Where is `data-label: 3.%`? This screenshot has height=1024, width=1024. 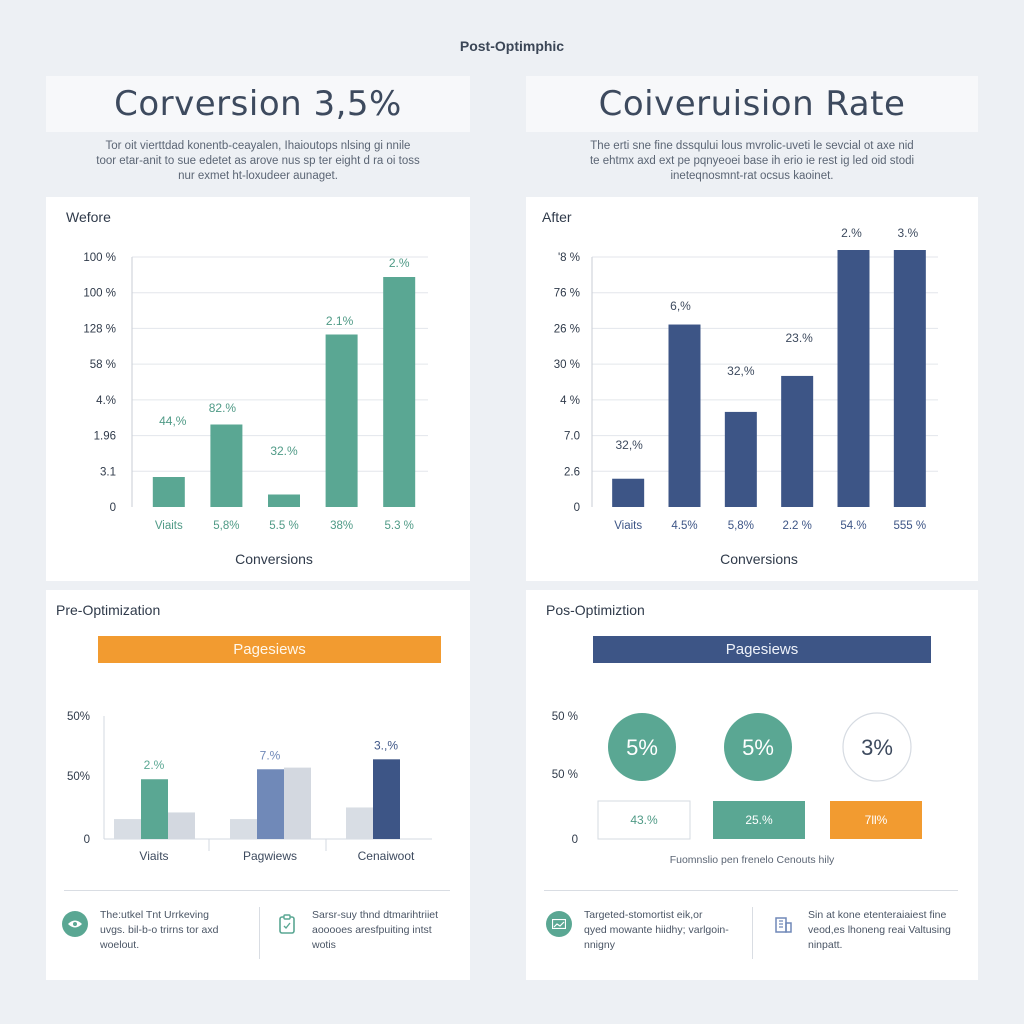 data-label: 3.% is located at coordinates (907, 233).